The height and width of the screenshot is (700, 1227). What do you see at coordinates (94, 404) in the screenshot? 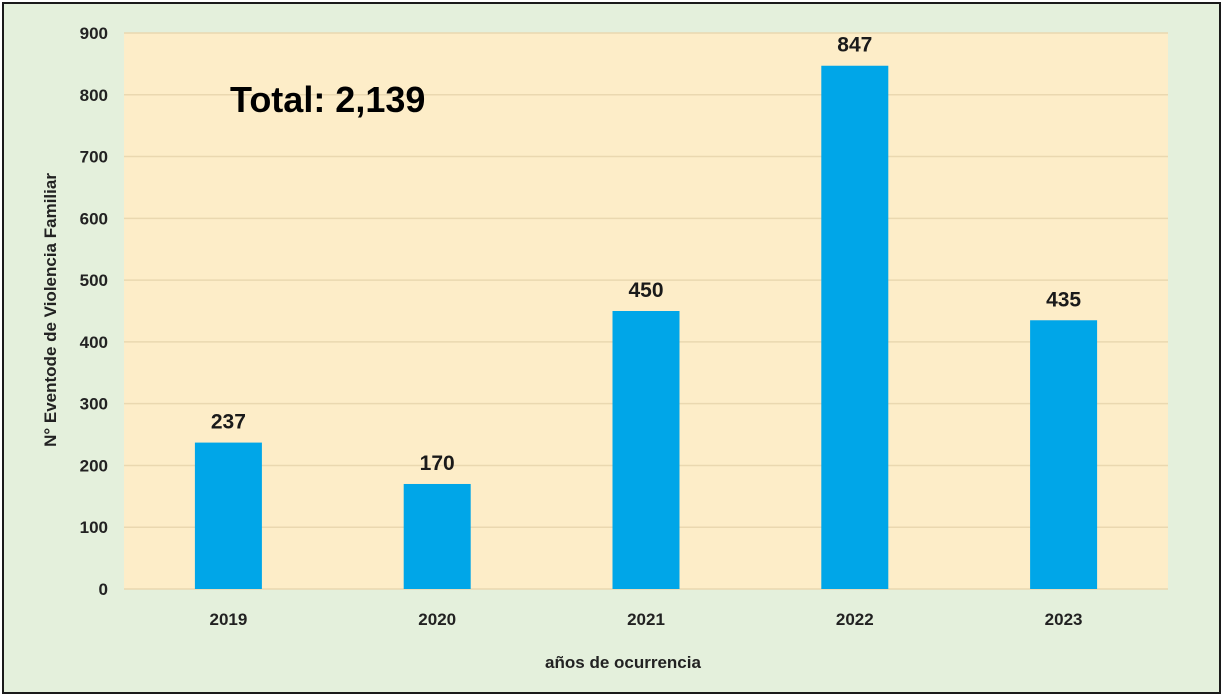
I see `y-tick-label: 300` at bounding box center [94, 404].